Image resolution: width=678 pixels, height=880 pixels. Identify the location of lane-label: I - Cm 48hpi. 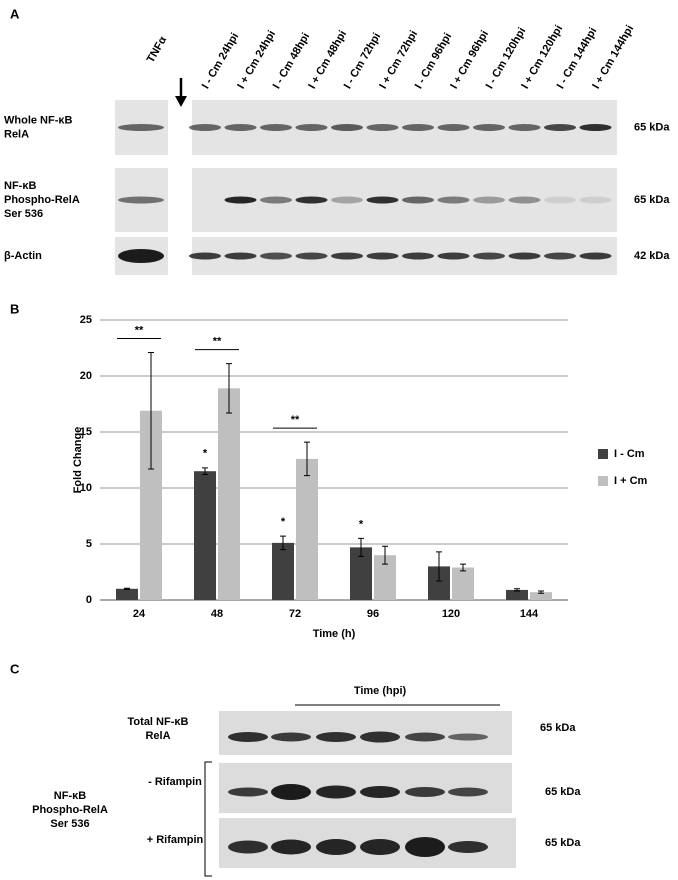
(292, 61).